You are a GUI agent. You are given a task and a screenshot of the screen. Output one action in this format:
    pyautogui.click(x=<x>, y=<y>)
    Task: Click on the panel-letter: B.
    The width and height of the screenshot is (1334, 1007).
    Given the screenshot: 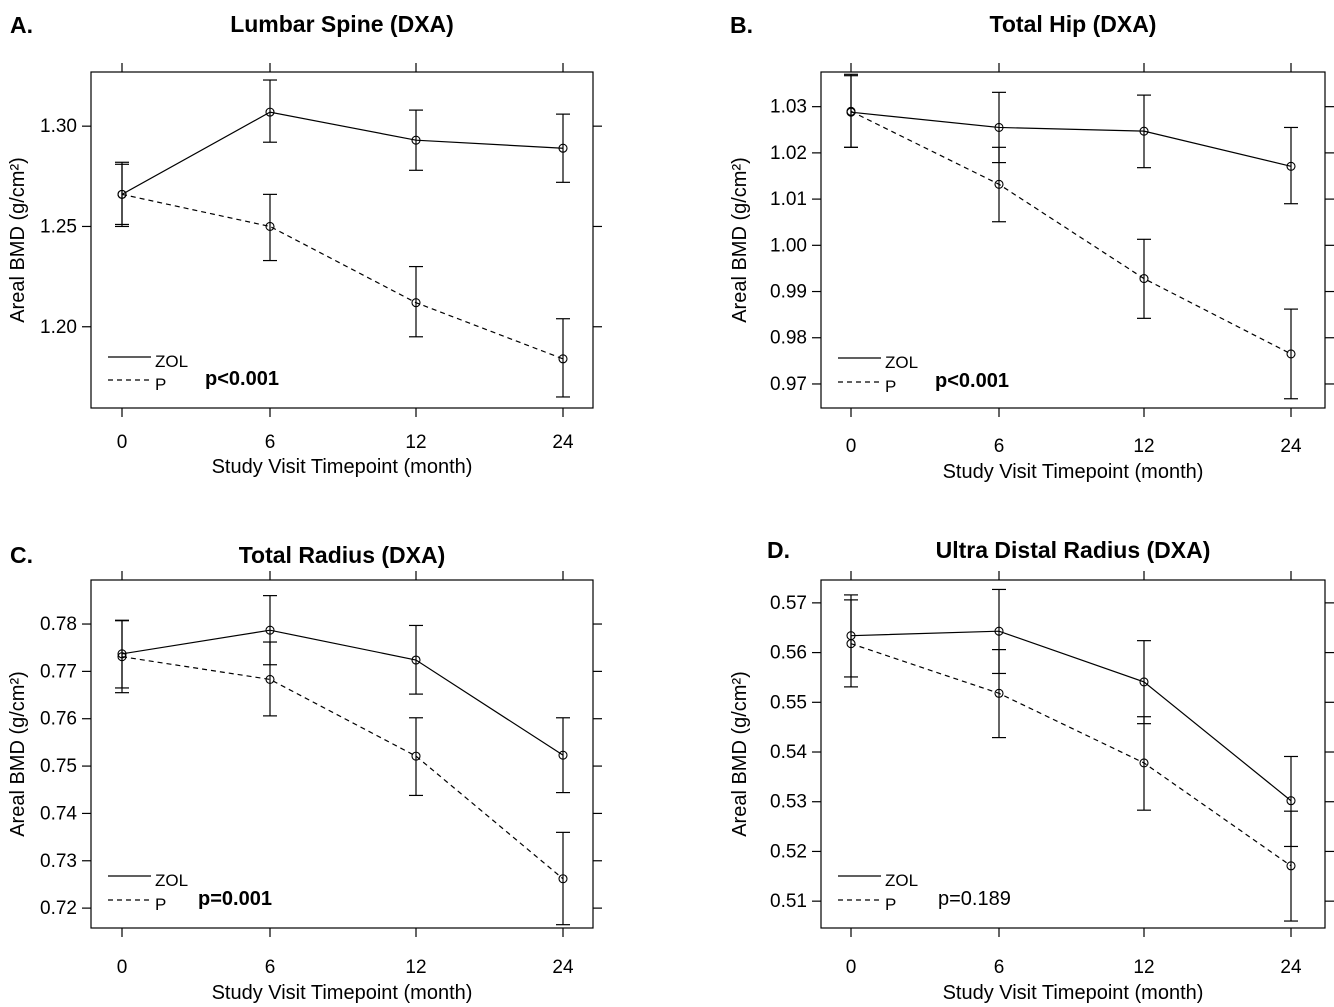 What is the action you would take?
    pyautogui.click(x=741, y=25)
    